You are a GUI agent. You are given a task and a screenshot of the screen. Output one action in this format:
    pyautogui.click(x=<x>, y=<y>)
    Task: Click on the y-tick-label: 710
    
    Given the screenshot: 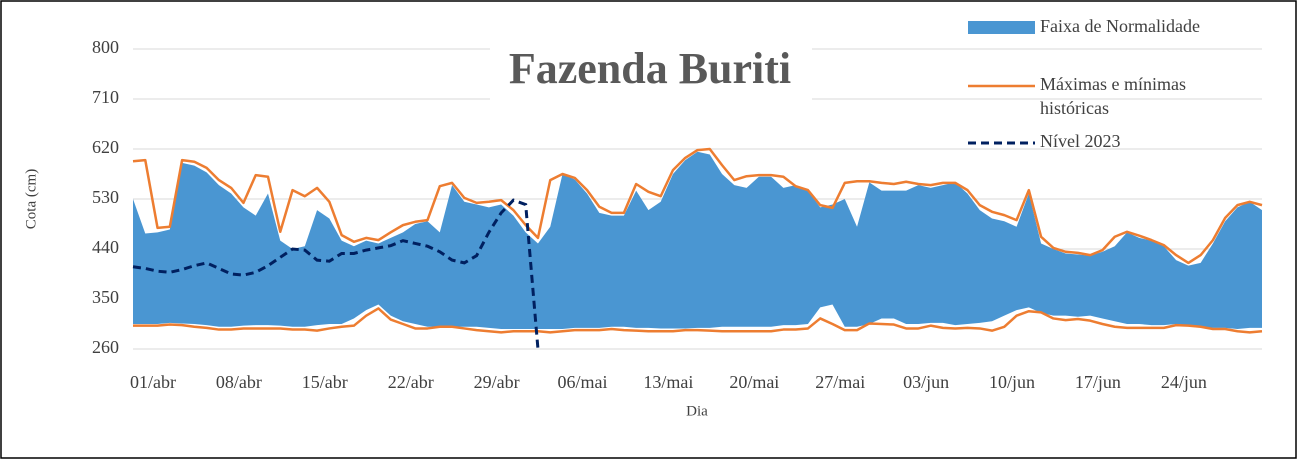 What is the action you would take?
    pyautogui.click(x=105, y=97)
    